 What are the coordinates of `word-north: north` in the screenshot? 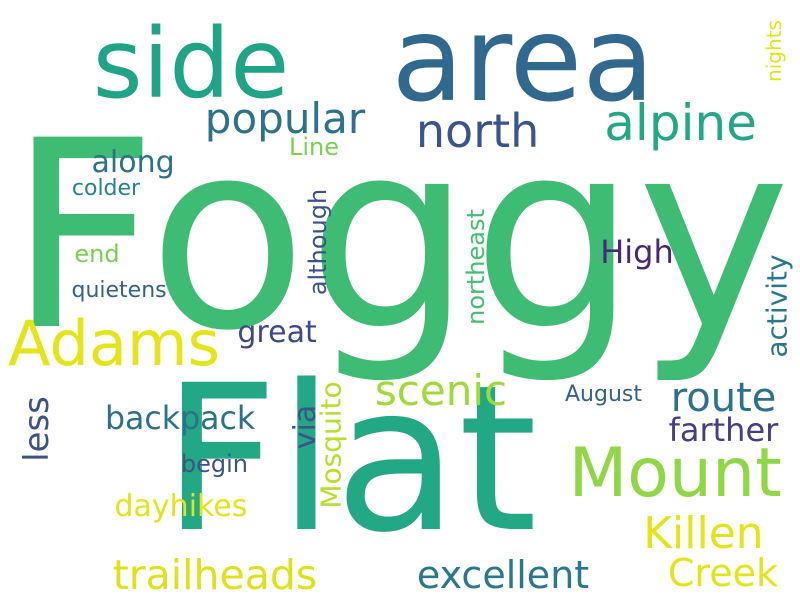 It's located at (477, 131).